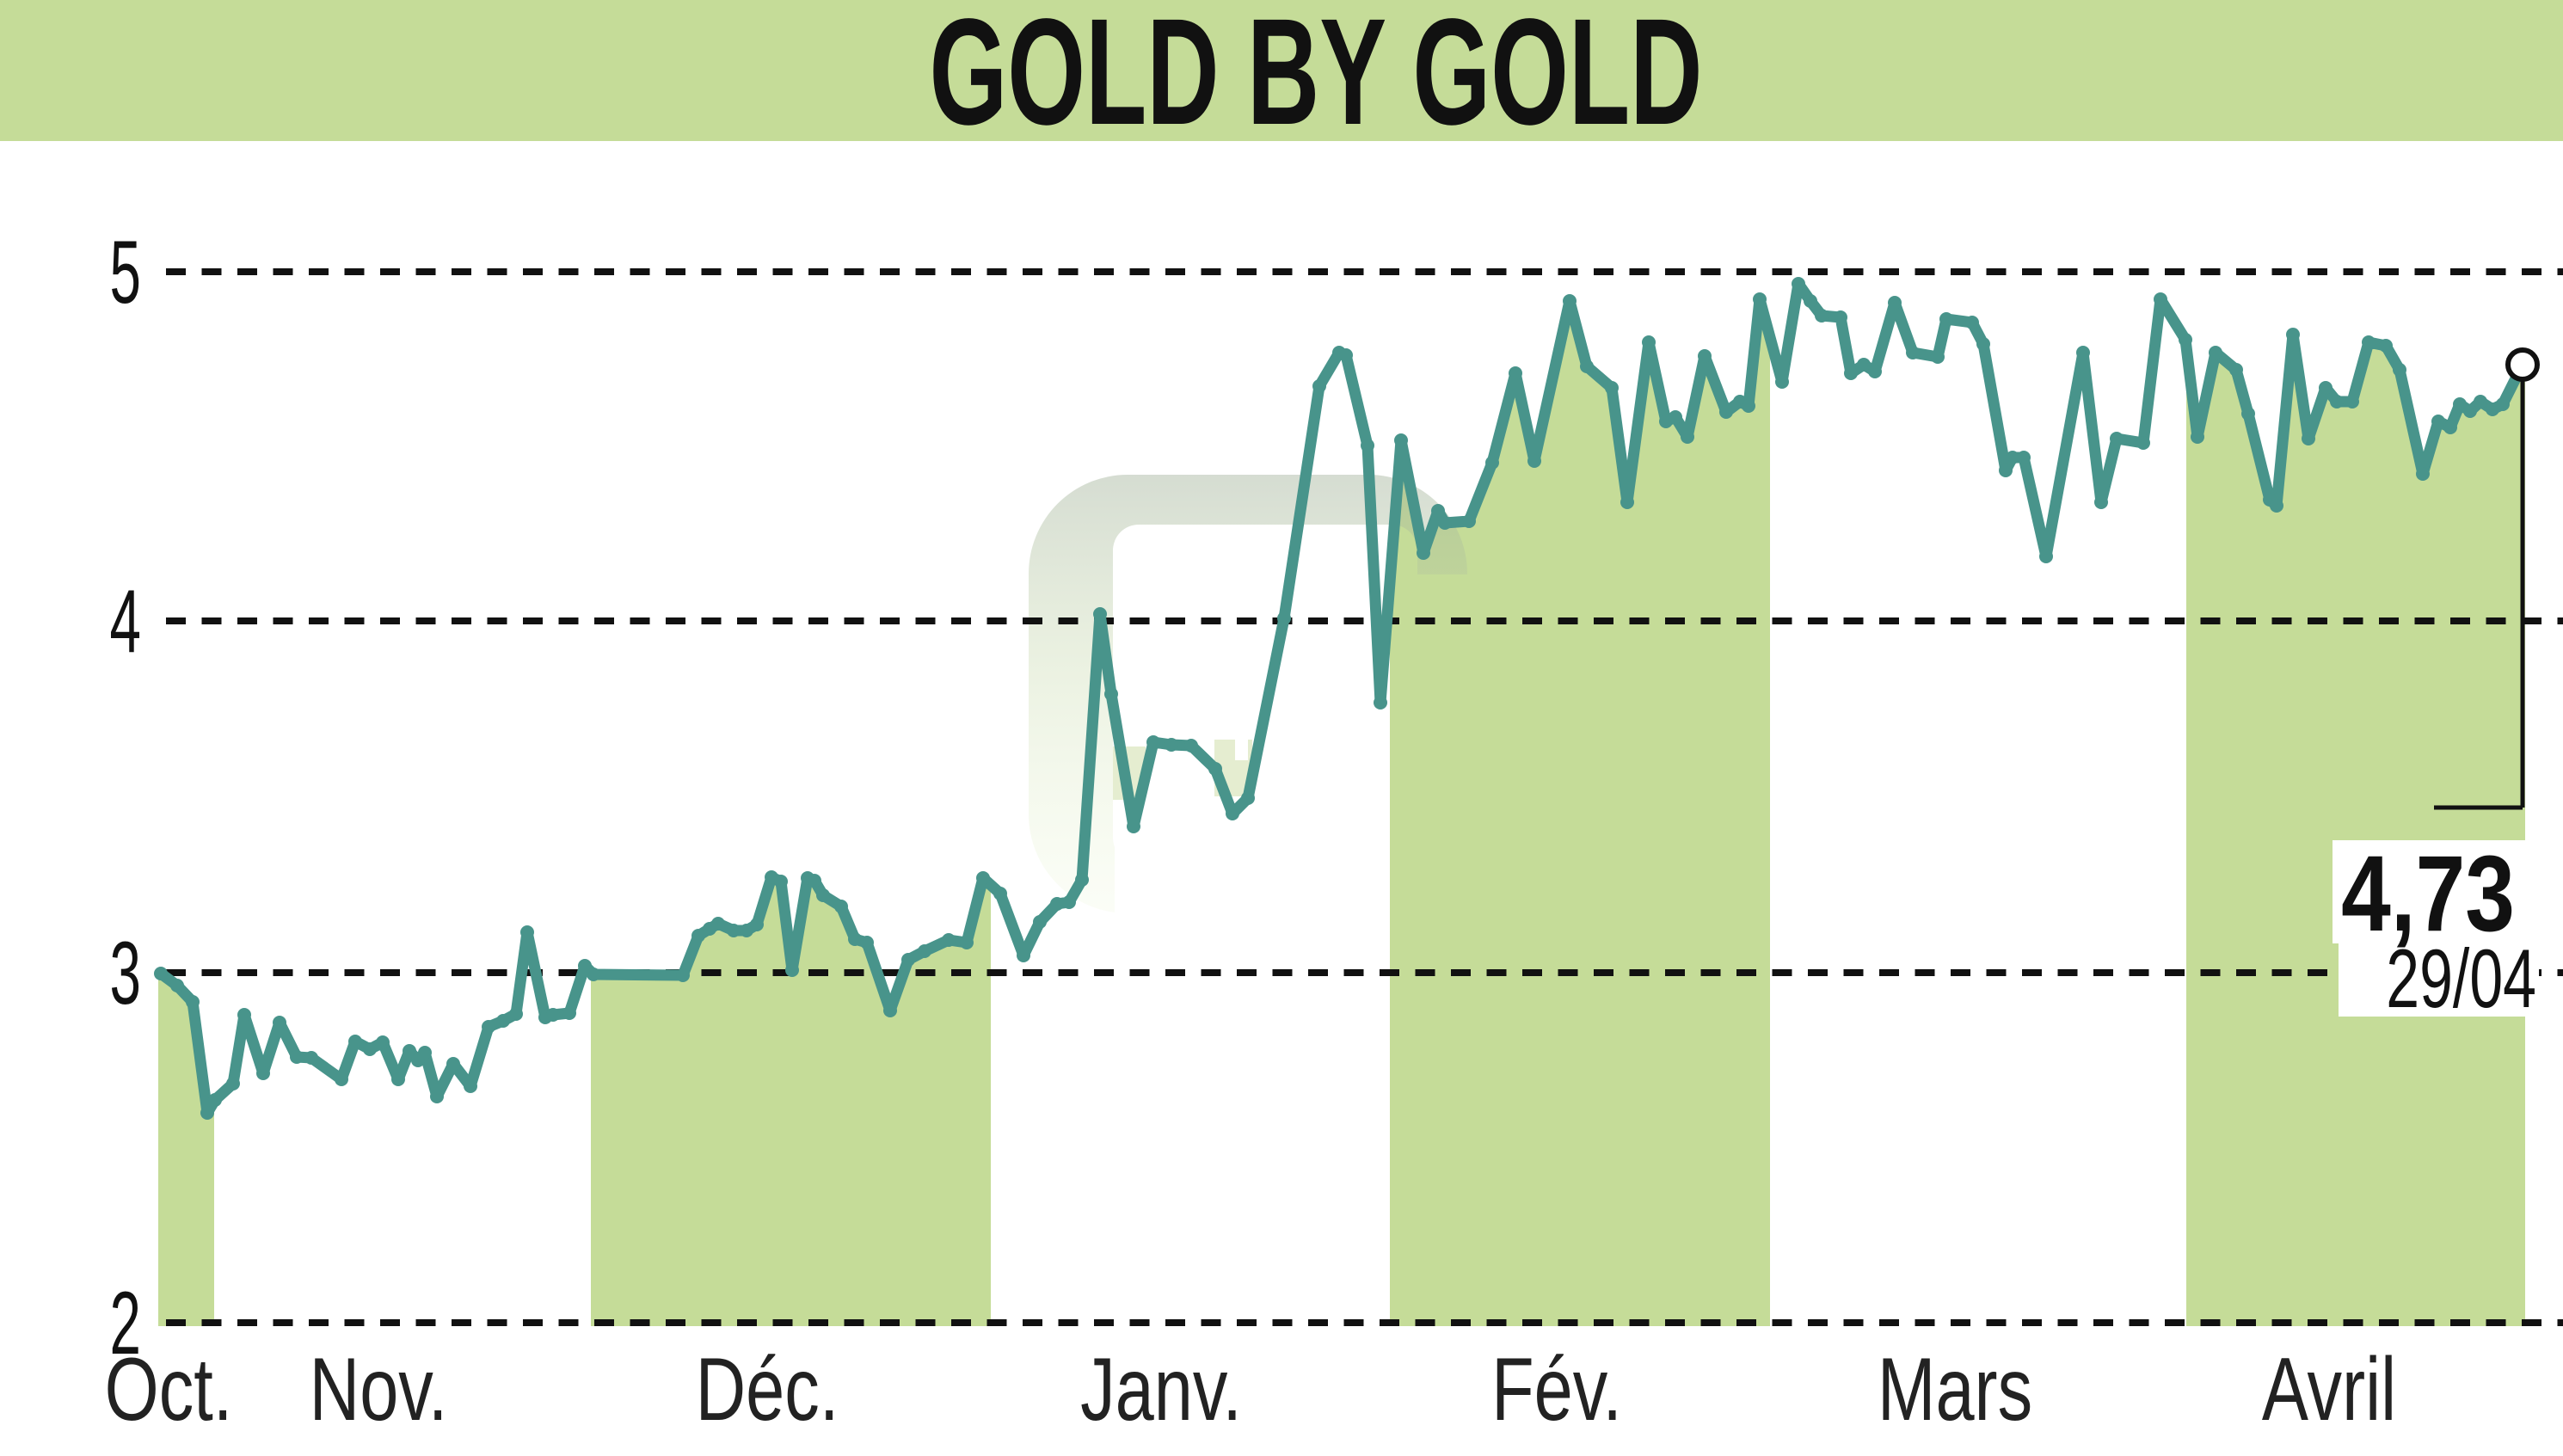  Describe the element at coordinates (767, 1389) in the screenshot. I see `svg-text: Déc.` at that location.